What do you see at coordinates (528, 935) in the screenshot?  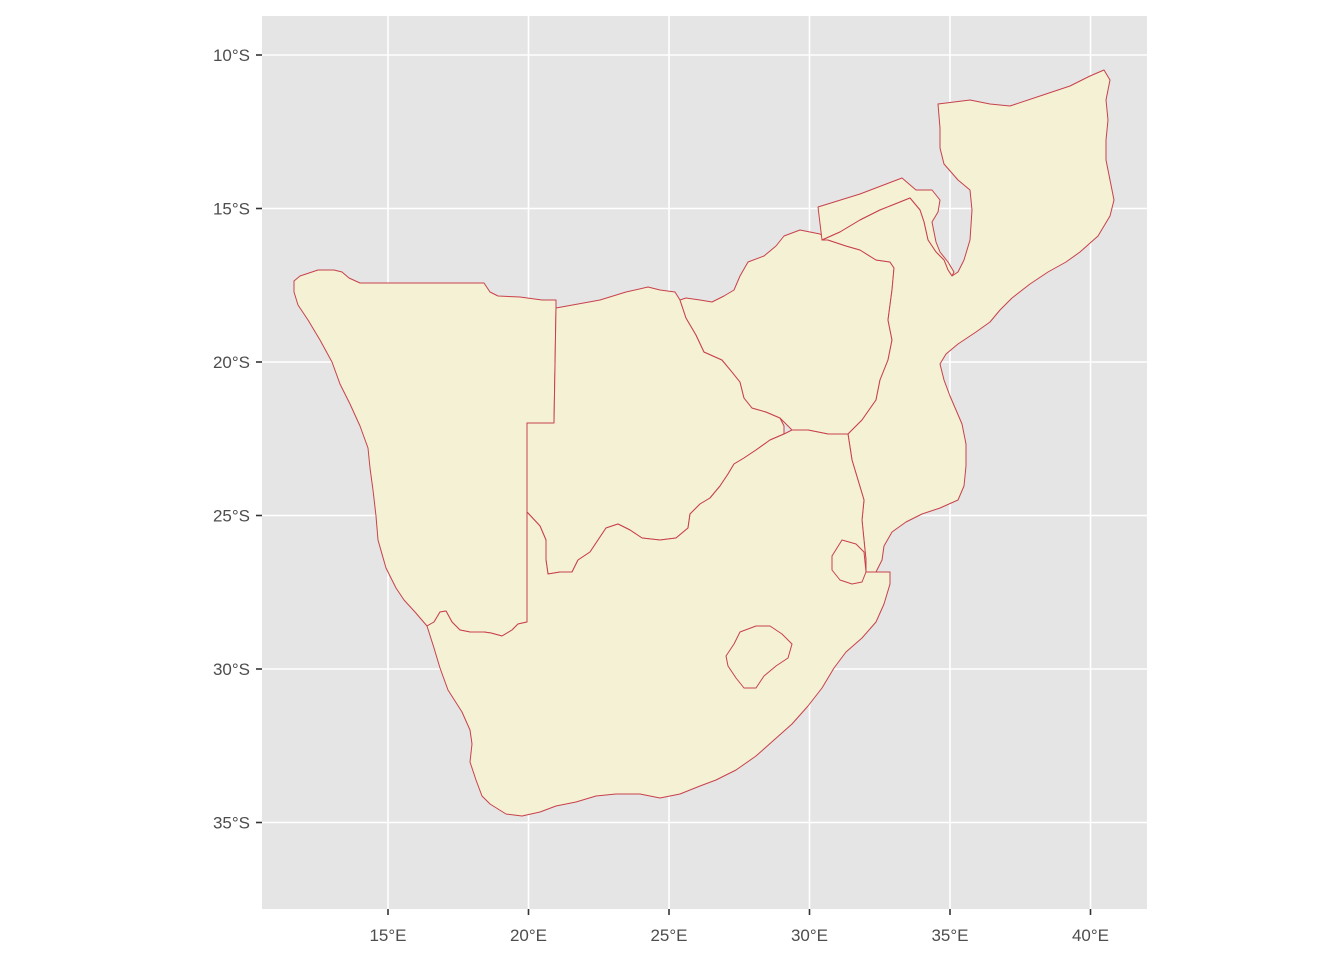 I see `x-tick-label: 20°E` at bounding box center [528, 935].